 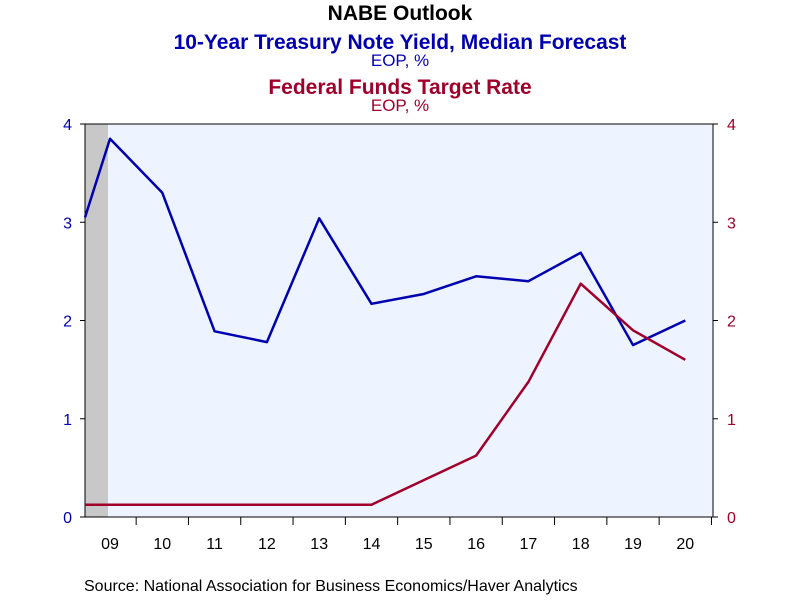 What do you see at coordinates (400, 87) in the screenshot?
I see `series2-title: Federal Funds Target Rate` at bounding box center [400, 87].